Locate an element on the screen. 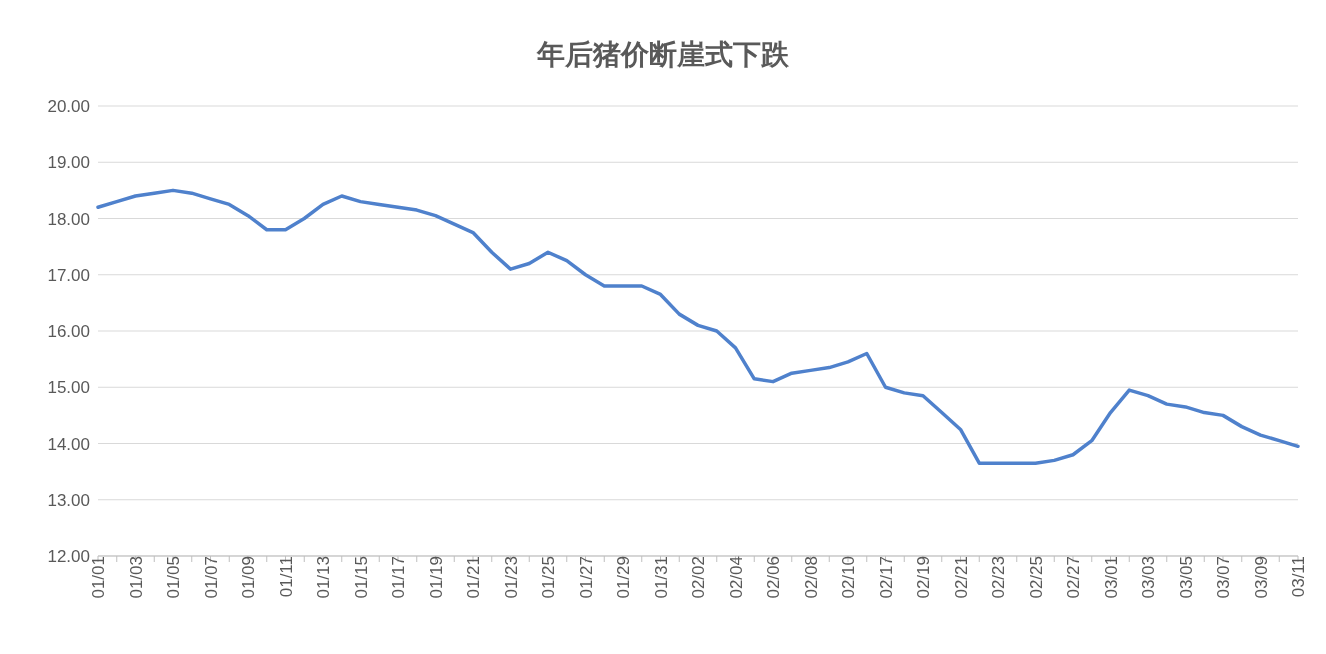 Image resolution: width=1326 pixels, height=654 pixels. x-tick-label: 02/17 is located at coordinates (886, 577).